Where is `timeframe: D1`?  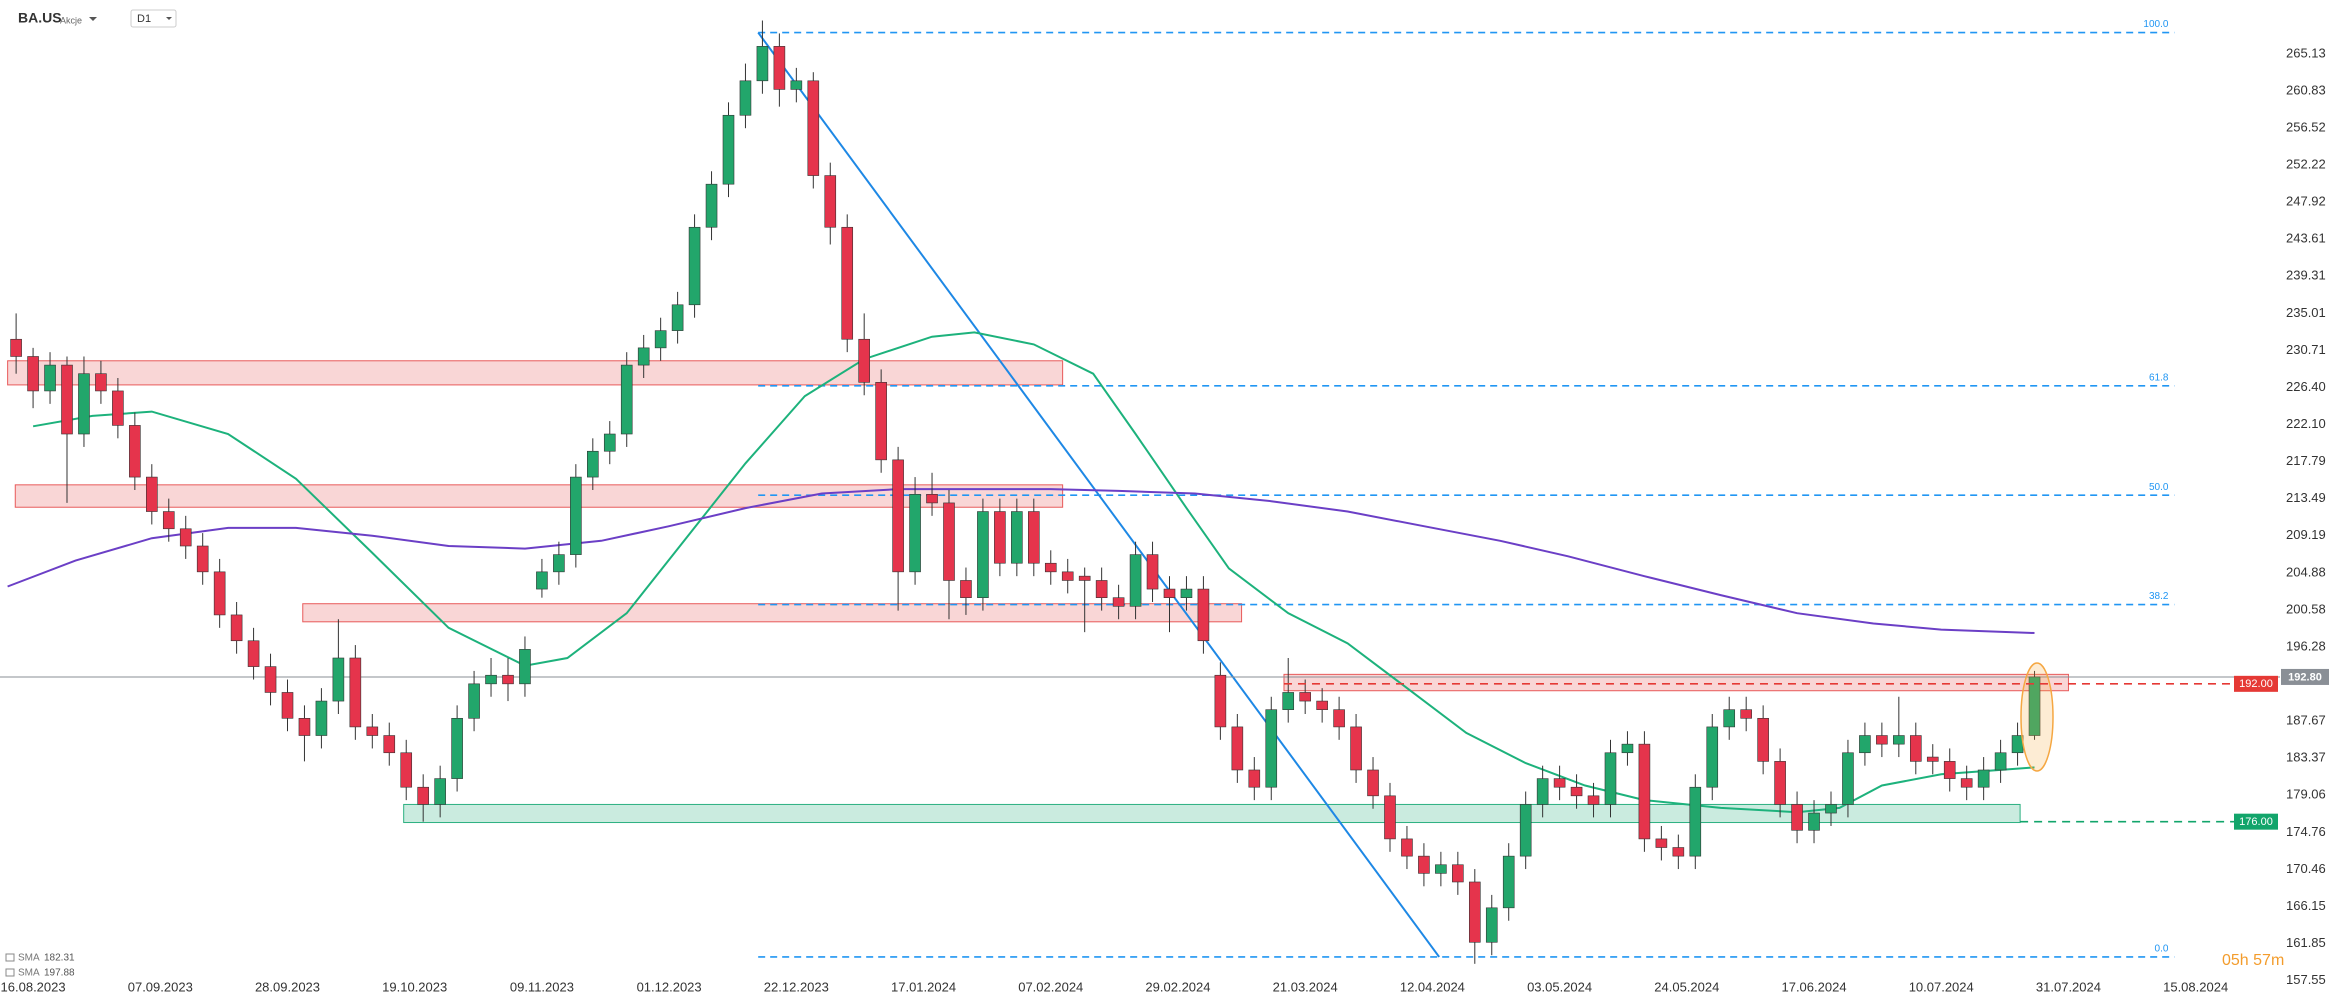
timeframe: D1 is located at coordinates (144, 19).